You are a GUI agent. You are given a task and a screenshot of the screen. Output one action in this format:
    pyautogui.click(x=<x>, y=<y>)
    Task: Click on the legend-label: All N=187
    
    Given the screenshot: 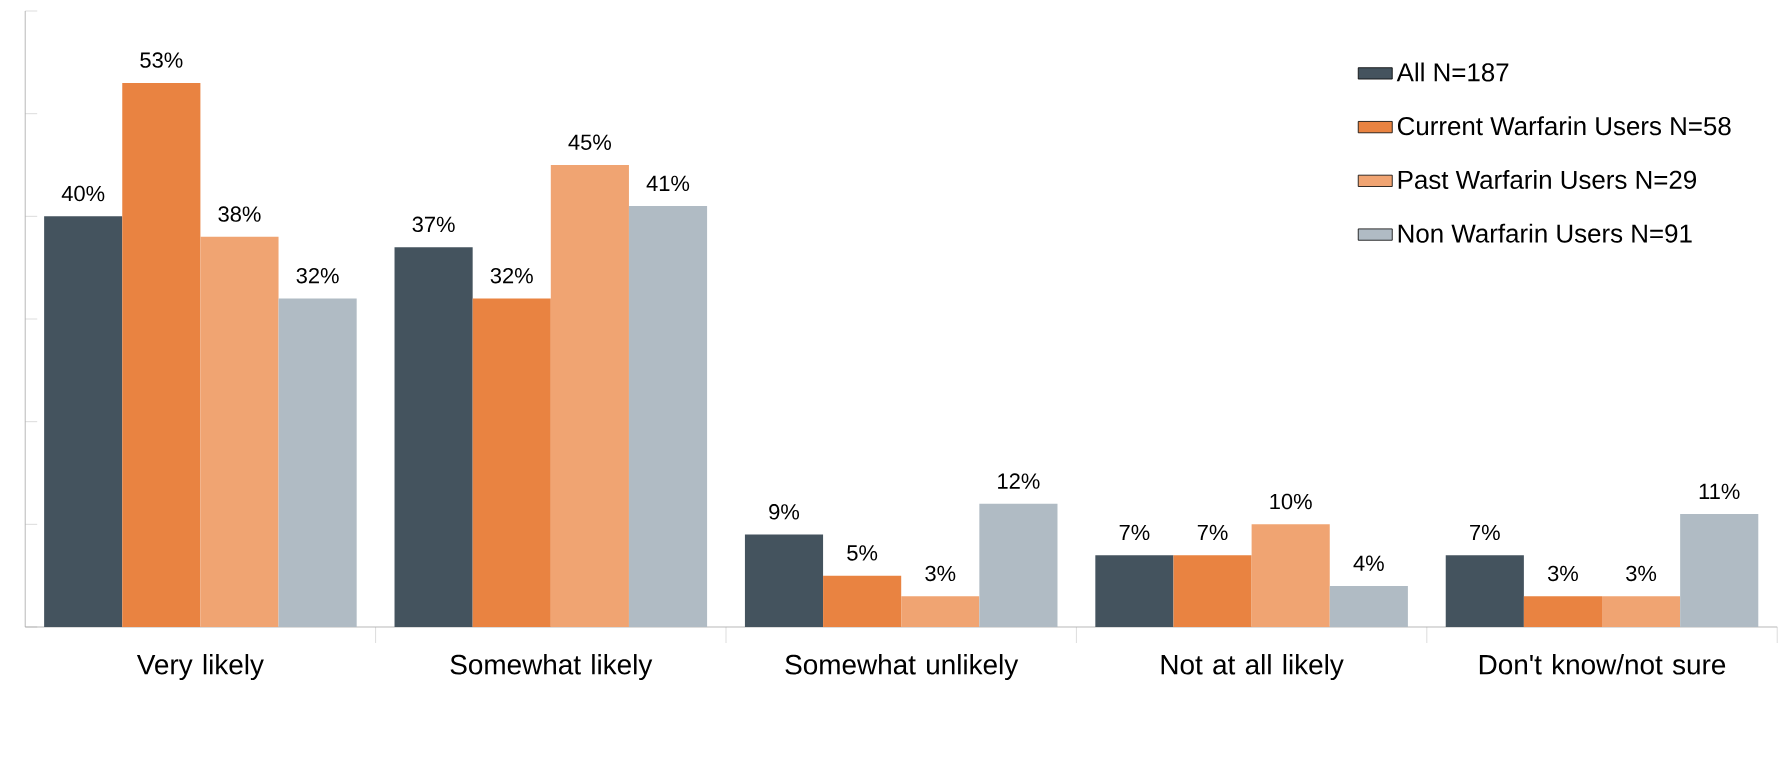 What is the action you would take?
    pyautogui.click(x=1452, y=72)
    